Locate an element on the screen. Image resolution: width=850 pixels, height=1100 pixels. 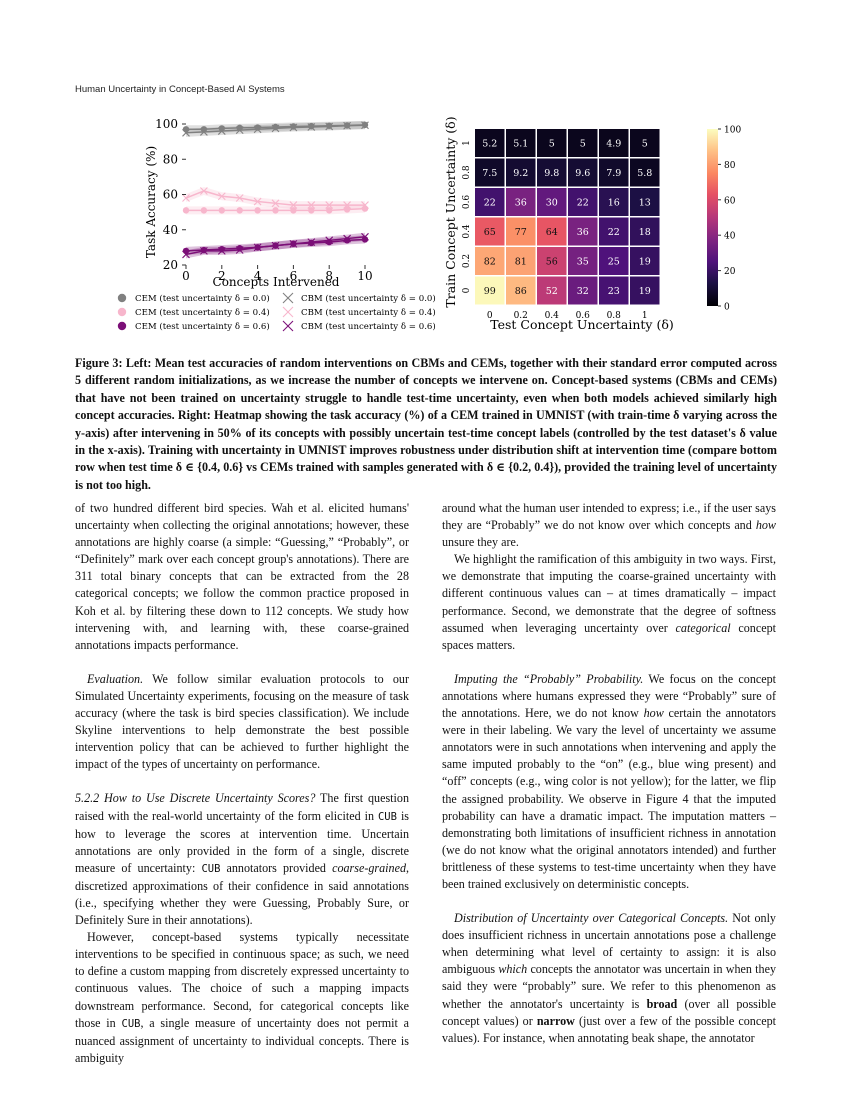
heatmap-value: 16 is located at coordinates (614, 203).